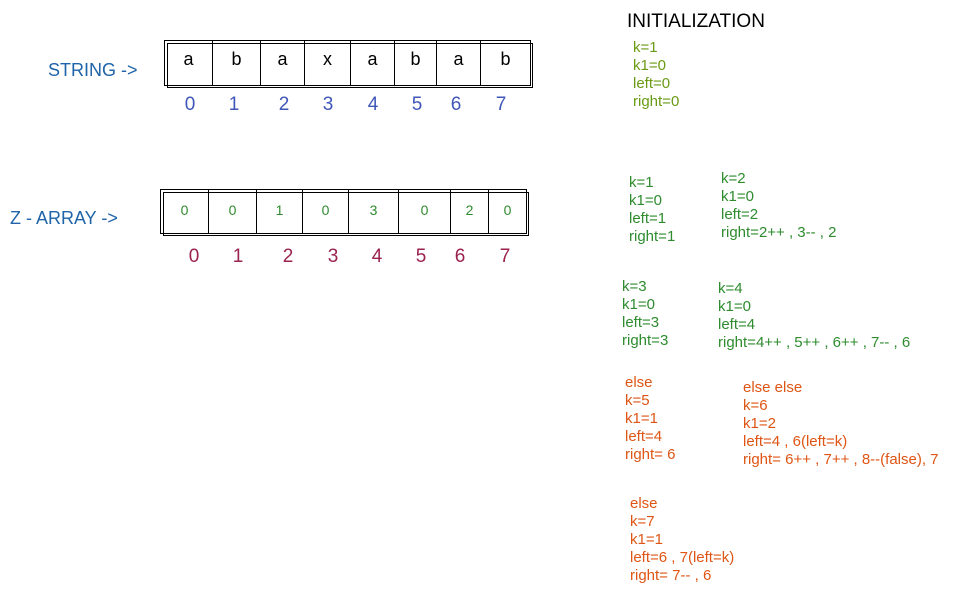 The height and width of the screenshot is (595, 963). I want to click on initialization-title: INITIALIZATION, so click(696, 21).